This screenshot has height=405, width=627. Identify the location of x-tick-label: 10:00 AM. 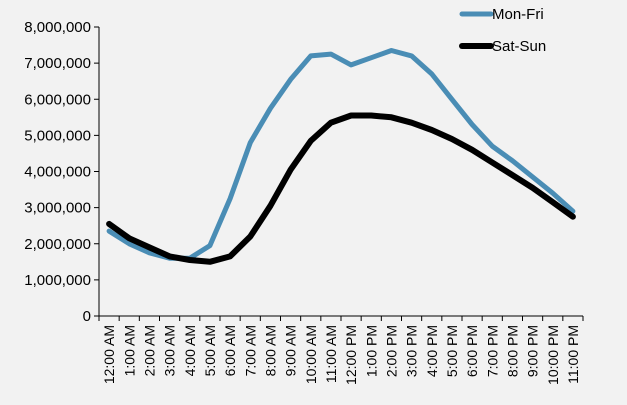
(311, 354).